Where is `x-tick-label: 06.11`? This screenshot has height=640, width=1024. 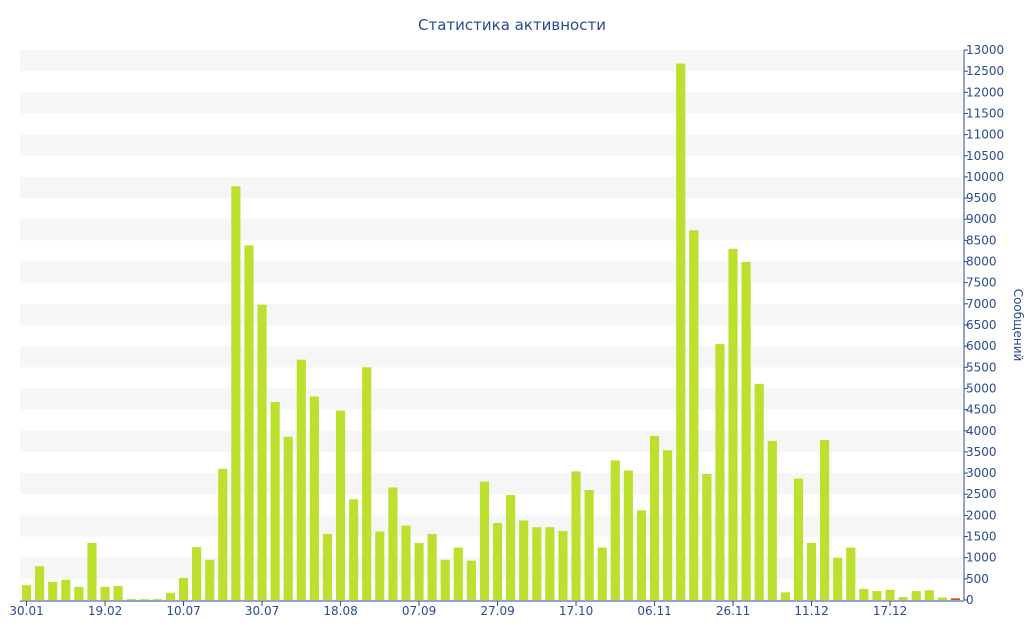
x-tick-label: 06.11 is located at coordinates (654, 611).